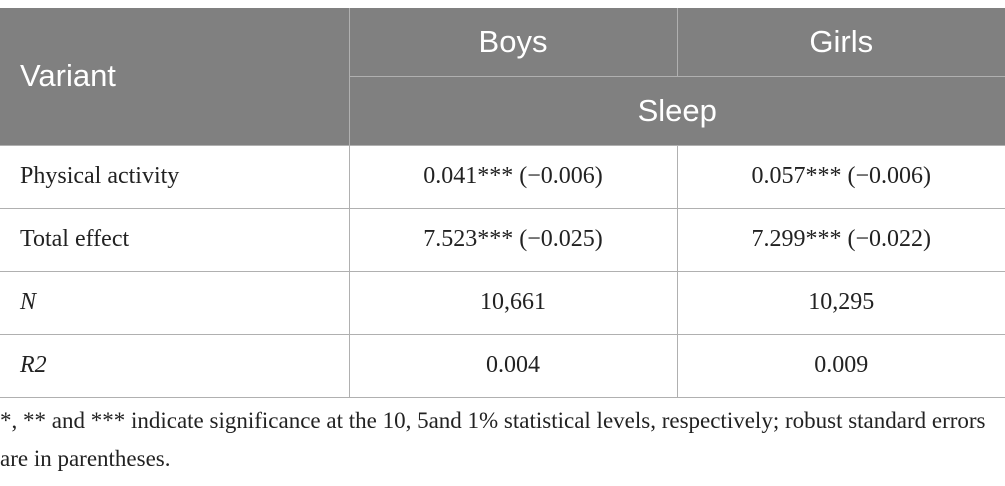 The height and width of the screenshot is (486, 1005). What do you see at coordinates (175, 302) in the screenshot?
I see `row-label: N` at bounding box center [175, 302].